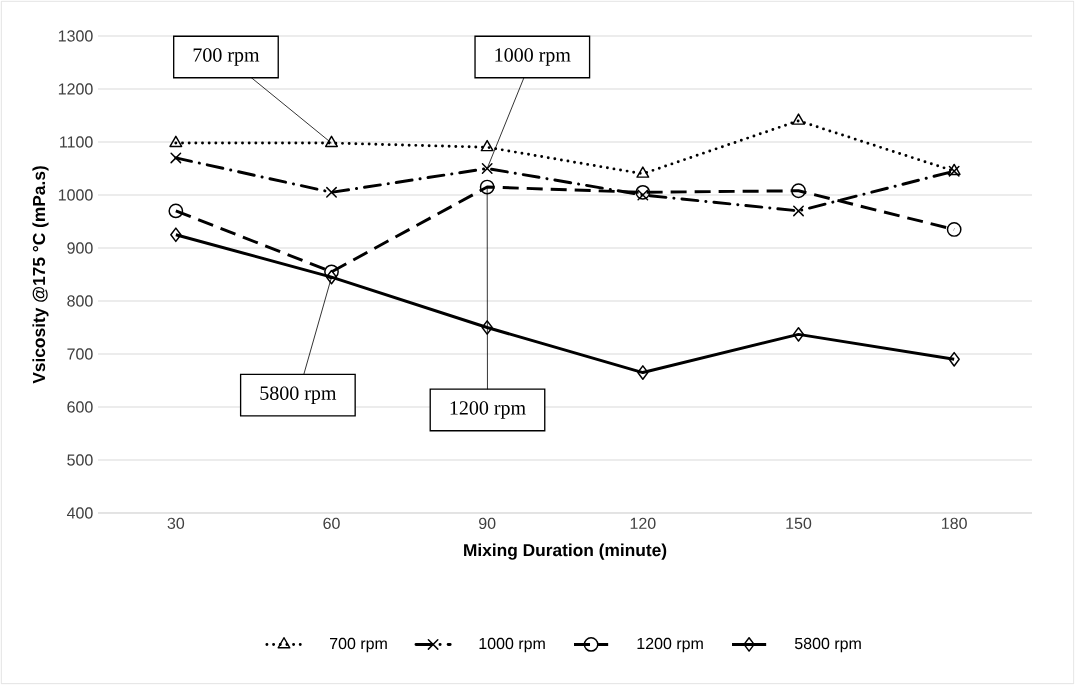  What do you see at coordinates (80, 248) in the screenshot?
I see `y-tick-label: 900` at bounding box center [80, 248].